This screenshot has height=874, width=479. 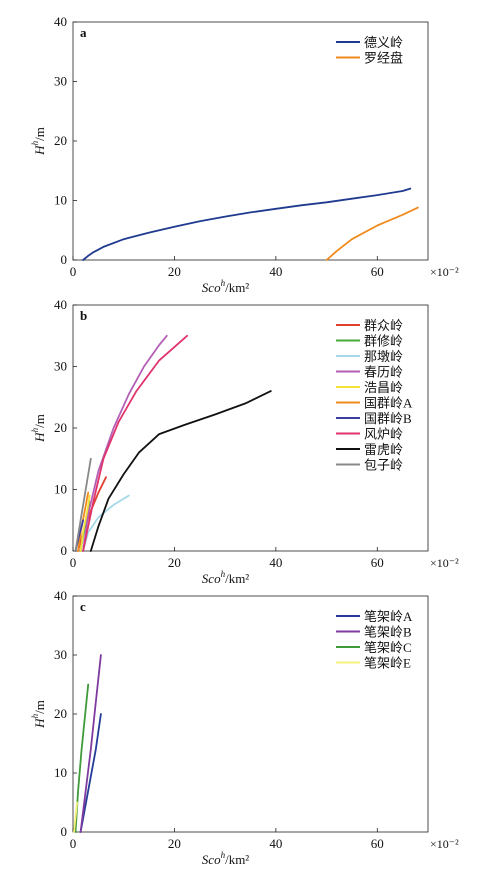 I want to click on legend-entry: 浩昌岭, so click(x=383, y=387).